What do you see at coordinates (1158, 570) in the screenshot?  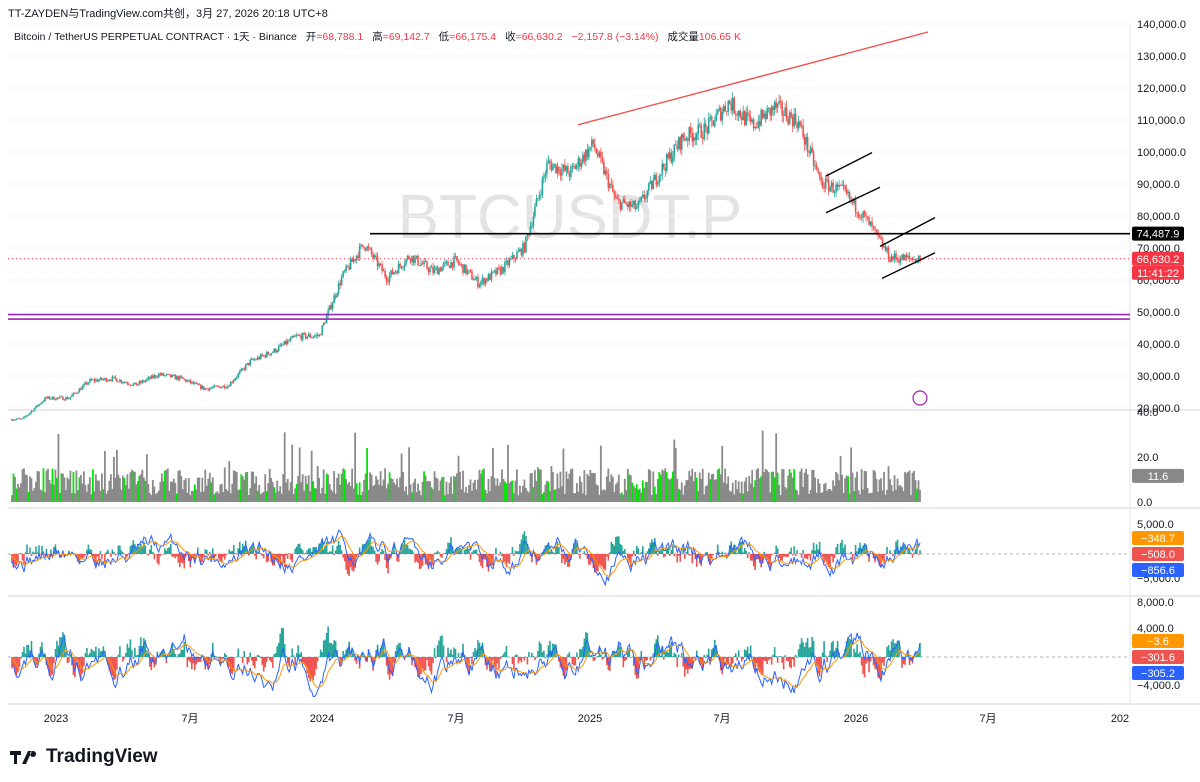 I see `osc-value-tag-bg` at bounding box center [1158, 570].